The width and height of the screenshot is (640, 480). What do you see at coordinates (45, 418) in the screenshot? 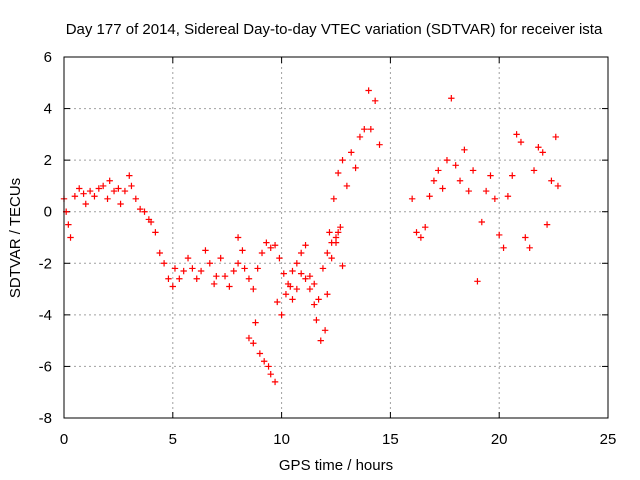
I see `y-tick-label-0: -8` at bounding box center [45, 418].